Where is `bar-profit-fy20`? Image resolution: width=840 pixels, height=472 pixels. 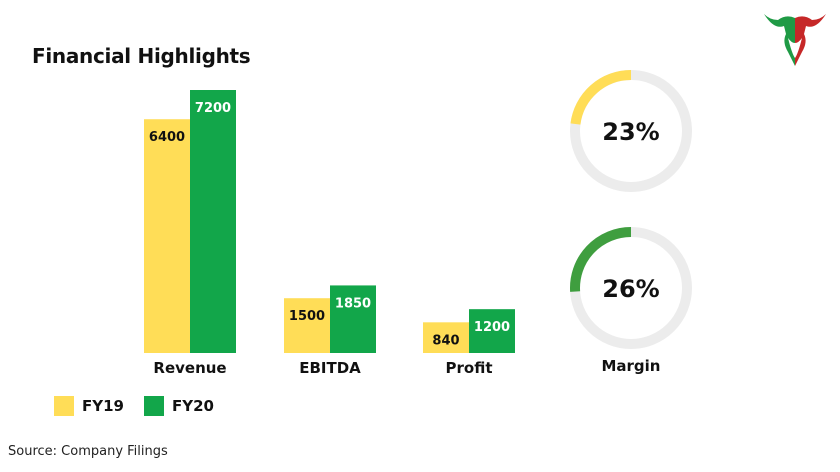 bar-profit-fy20 is located at coordinates (492, 331).